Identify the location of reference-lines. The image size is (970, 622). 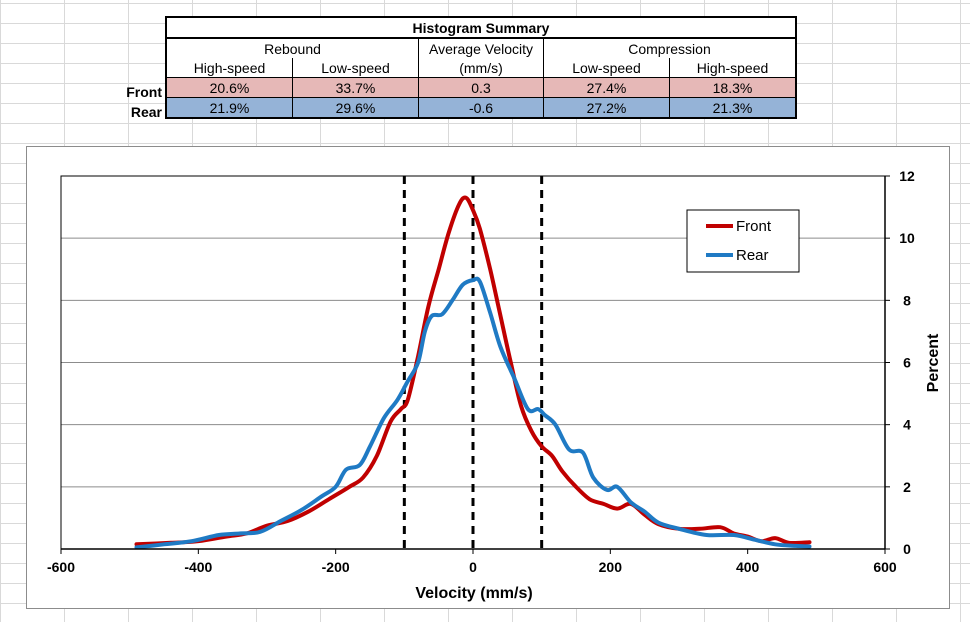
(473, 362).